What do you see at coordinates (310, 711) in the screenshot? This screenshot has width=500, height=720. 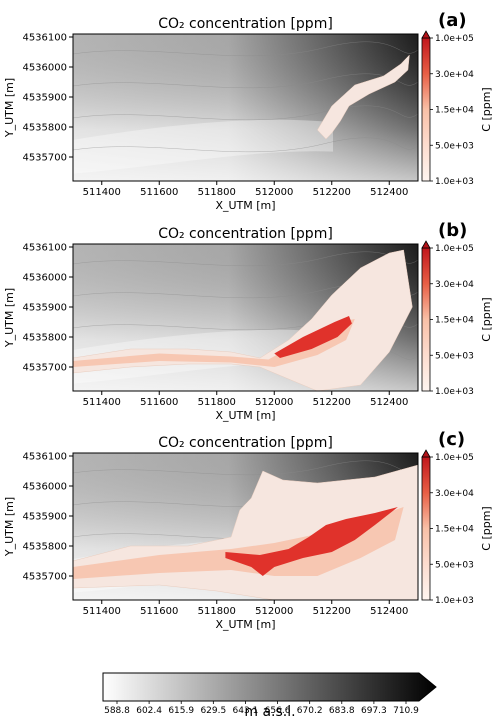 I see `elevation-tick-label: 670.2` at bounding box center [310, 711].